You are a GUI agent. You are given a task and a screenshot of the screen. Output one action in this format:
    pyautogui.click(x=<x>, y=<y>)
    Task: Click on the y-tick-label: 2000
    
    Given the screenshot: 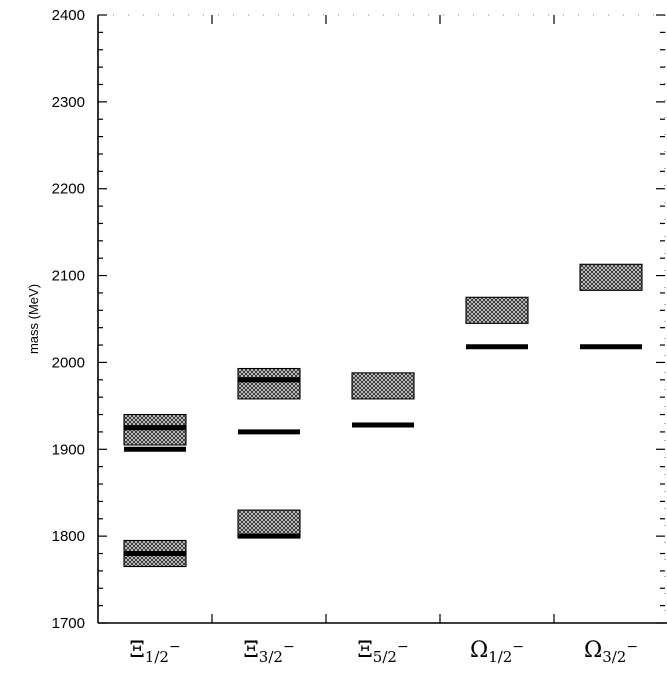 What is the action you would take?
    pyautogui.click(x=68, y=362)
    